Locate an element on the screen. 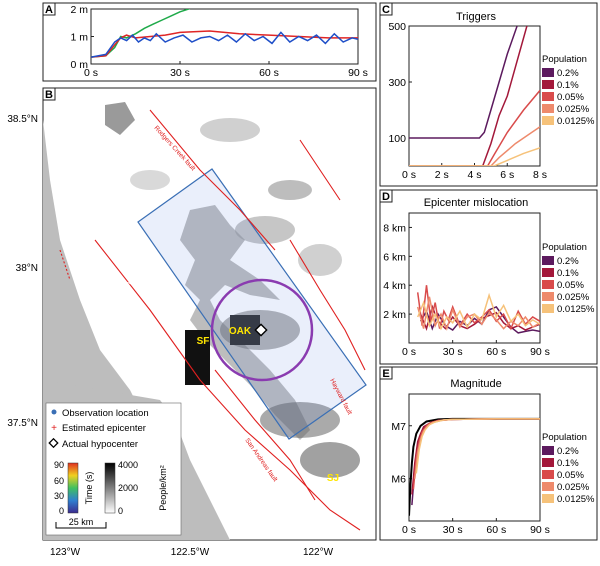 The height and width of the screenshot is (566, 600). estimated-legend-marker: + is located at coordinates (54, 428).